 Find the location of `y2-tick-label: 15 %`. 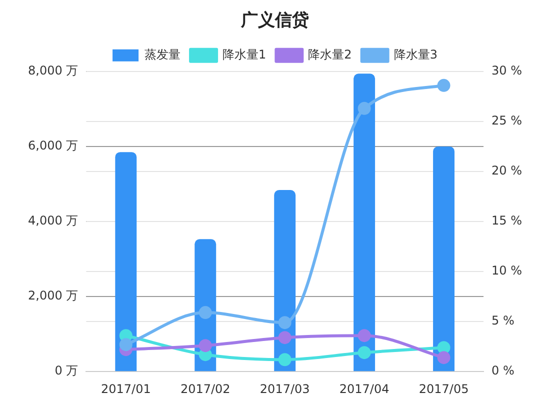

y2-tick-label: 15 % is located at coordinates (507, 221).